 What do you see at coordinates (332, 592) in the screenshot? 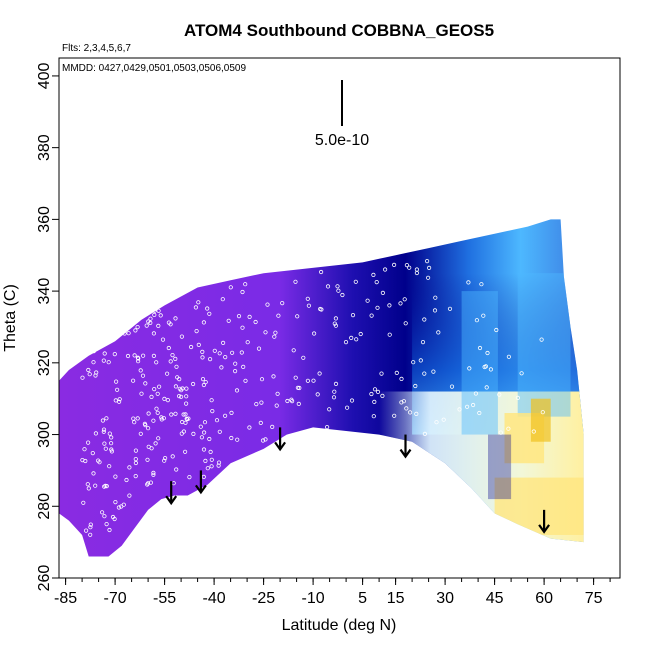
I see `x-axis: -85 -70 -55 -40 -25 -10 5 15 30 45 60 75` at bounding box center [332, 592].